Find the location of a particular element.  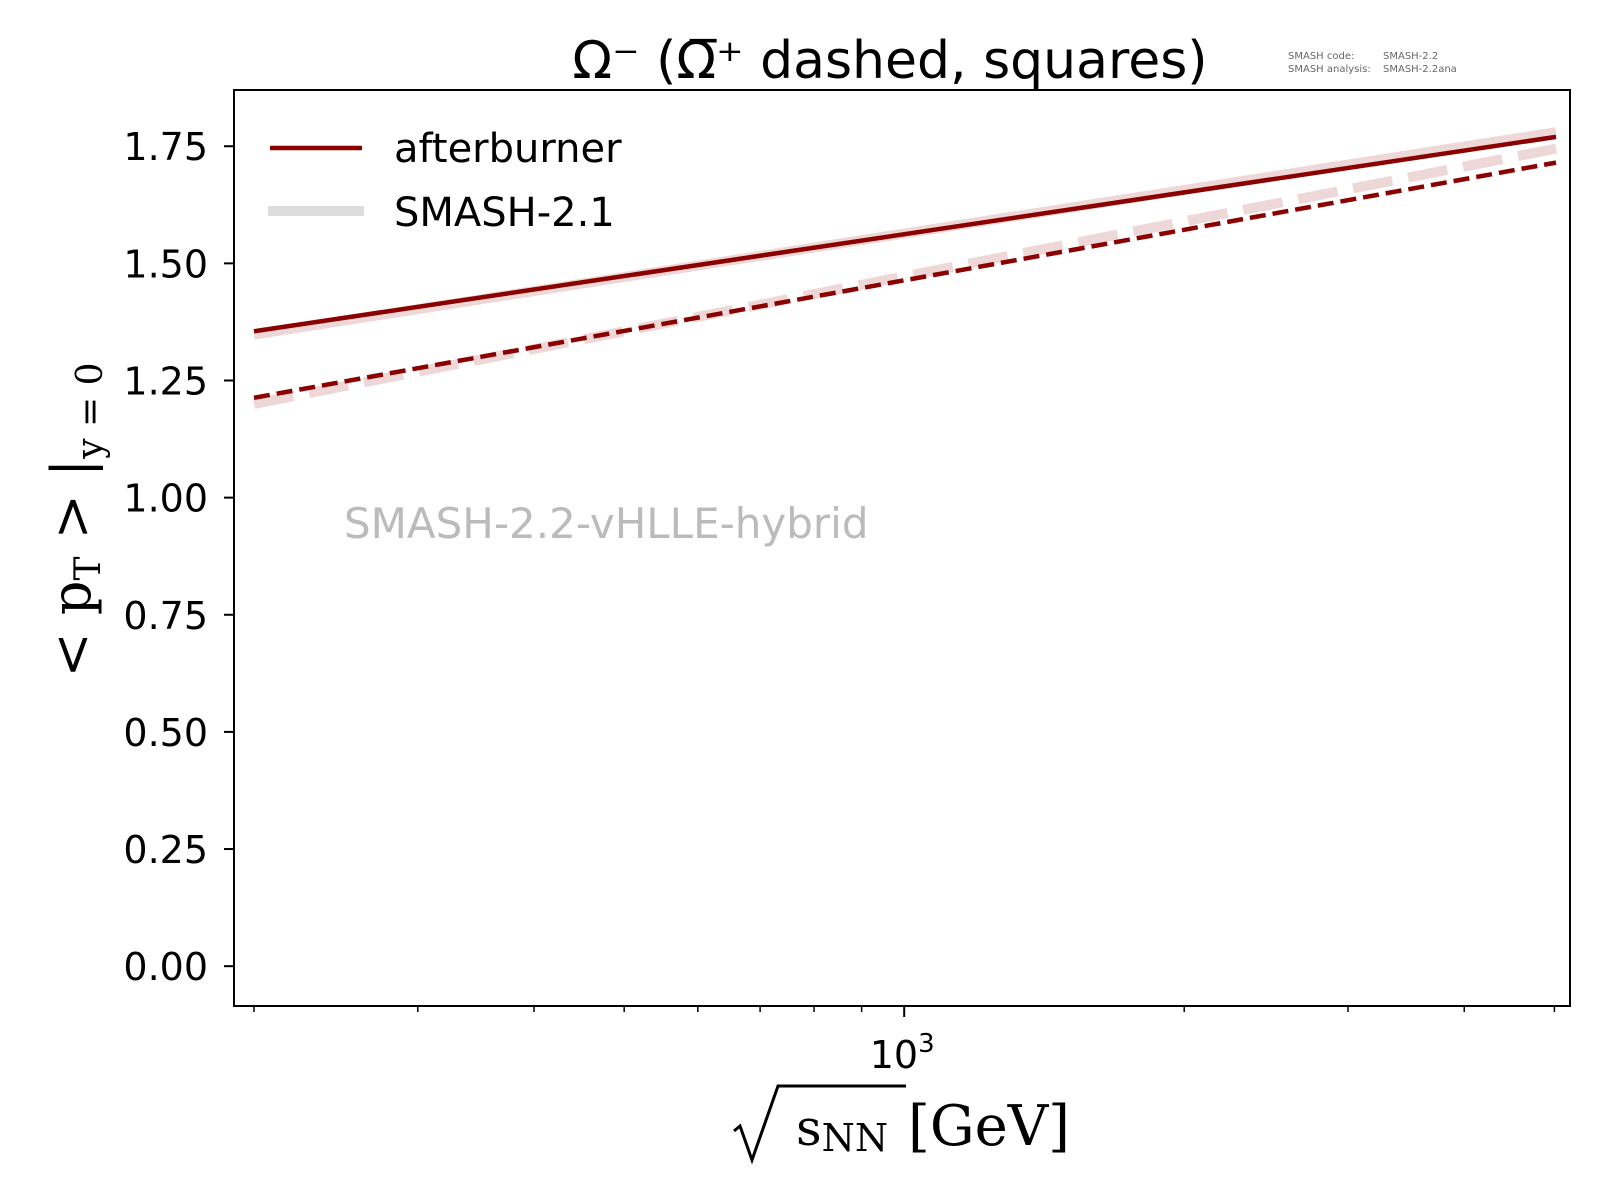

chart-title: Ω⁻ (Ω̅⁺ dashed, squares) is located at coordinates (889, 61).